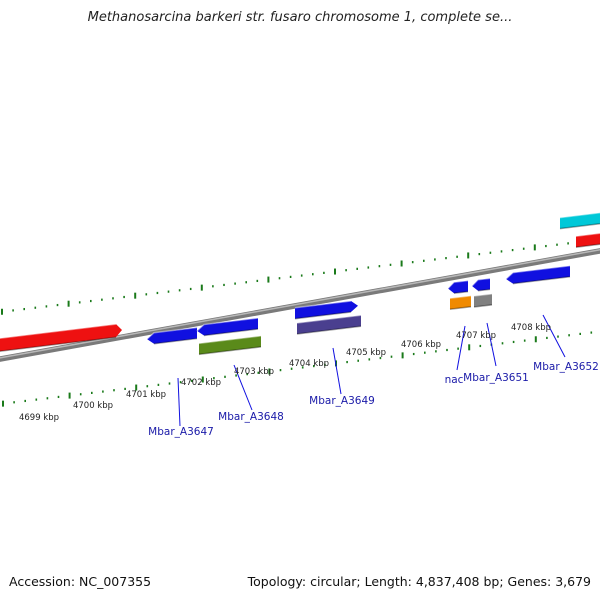 This screenshot has width=600, height=600. Describe the element at coordinates (476, 336) in the screenshot. I see `kbp-label: 4707 kbp` at that location.